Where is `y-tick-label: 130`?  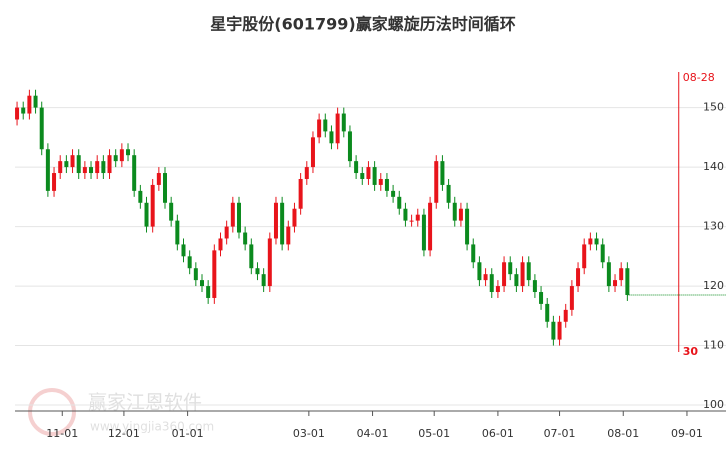
y-tick-label: 130 is located at coordinates (713, 226).